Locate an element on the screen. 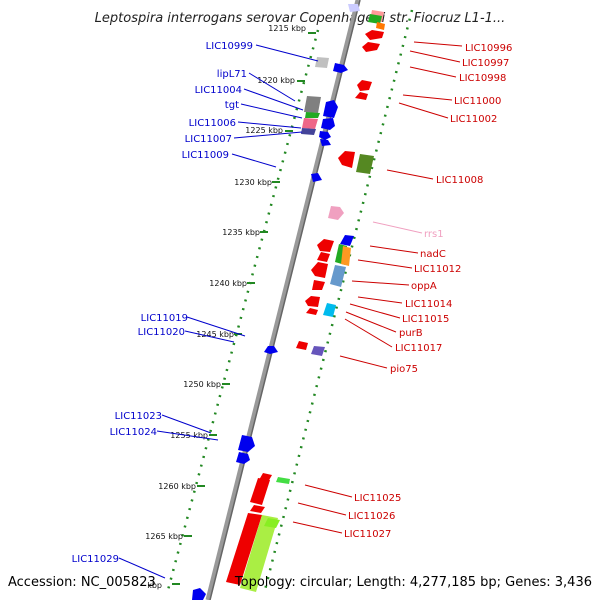 This screenshot has width=600, height=600. tick-label: 1250 kbp is located at coordinates (202, 384).